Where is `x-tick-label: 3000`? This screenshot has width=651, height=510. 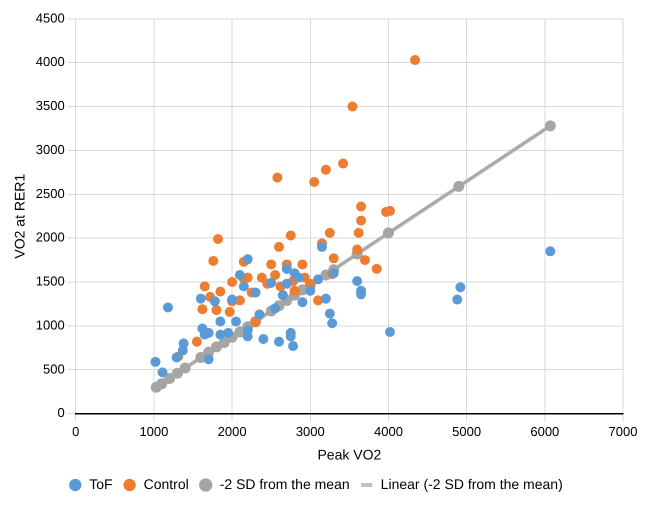 x-tick-label: 3000 is located at coordinates (310, 431).